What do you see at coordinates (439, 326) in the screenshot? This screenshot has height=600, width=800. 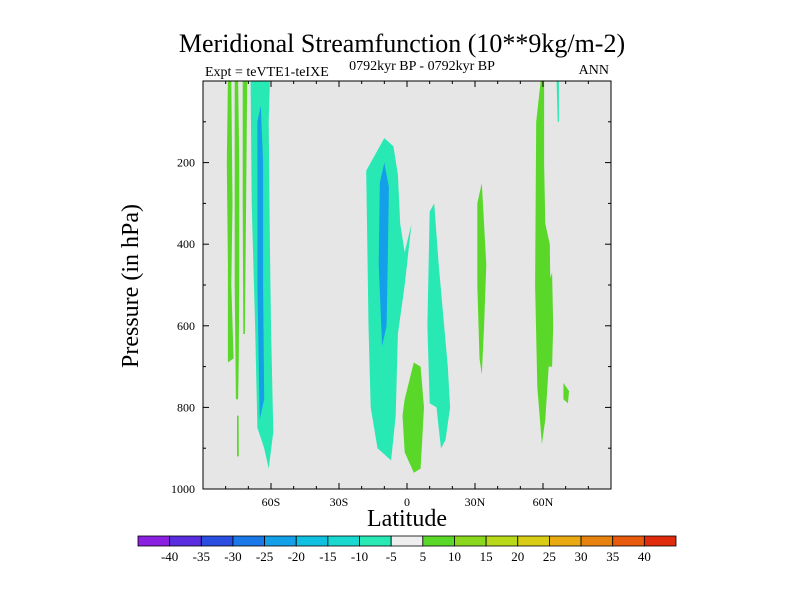 I see `contour-cyan-equatorial-north` at bounding box center [439, 326].